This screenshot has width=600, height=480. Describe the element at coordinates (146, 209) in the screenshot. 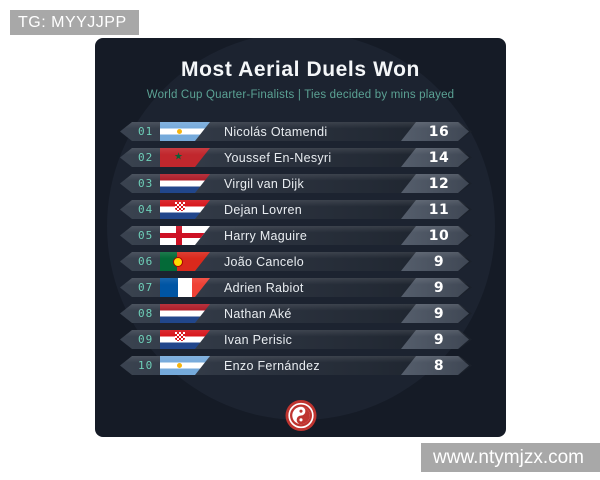

I see `rank-label: 04` at that location.